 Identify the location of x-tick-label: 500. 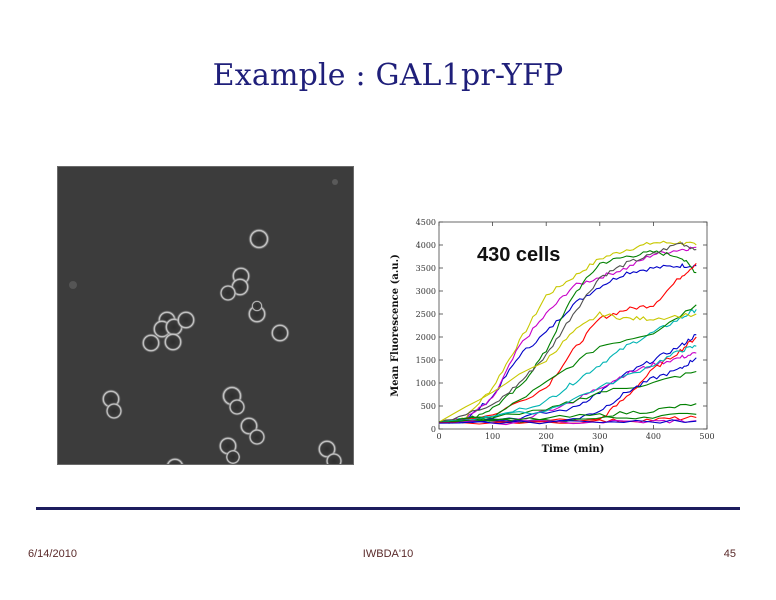
(706, 436).